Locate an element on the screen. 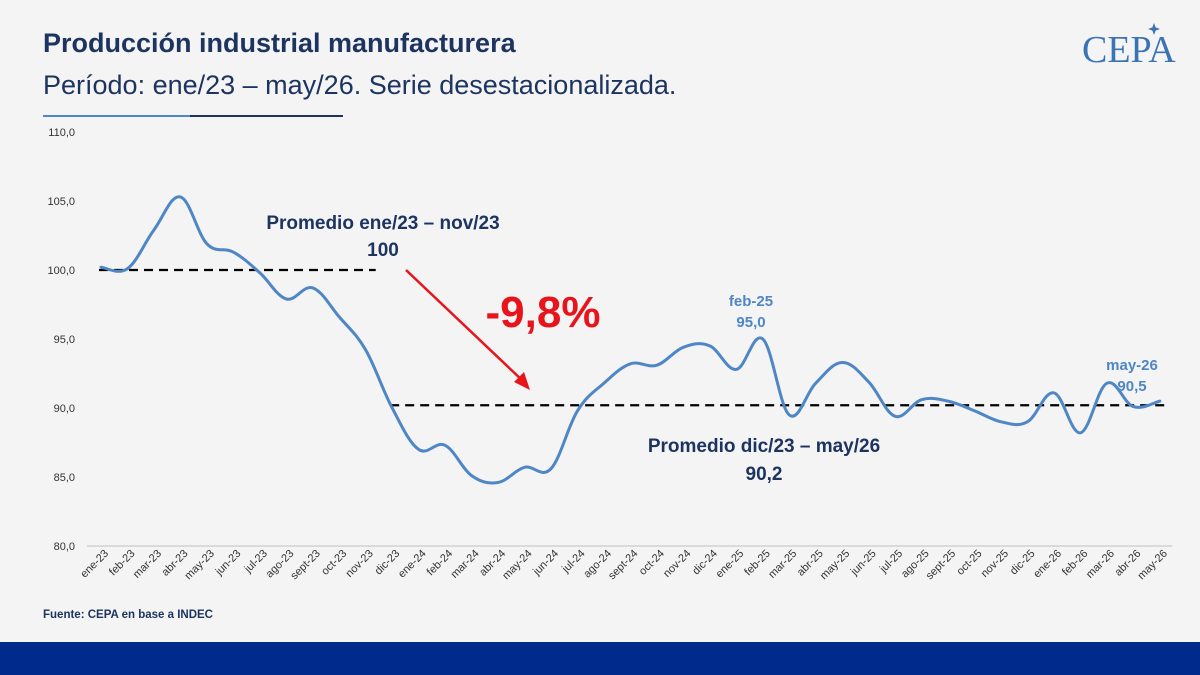 The width and height of the screenshot is (1200, 675). x-tick-label: may-24 is located at coordinates (517, 565).